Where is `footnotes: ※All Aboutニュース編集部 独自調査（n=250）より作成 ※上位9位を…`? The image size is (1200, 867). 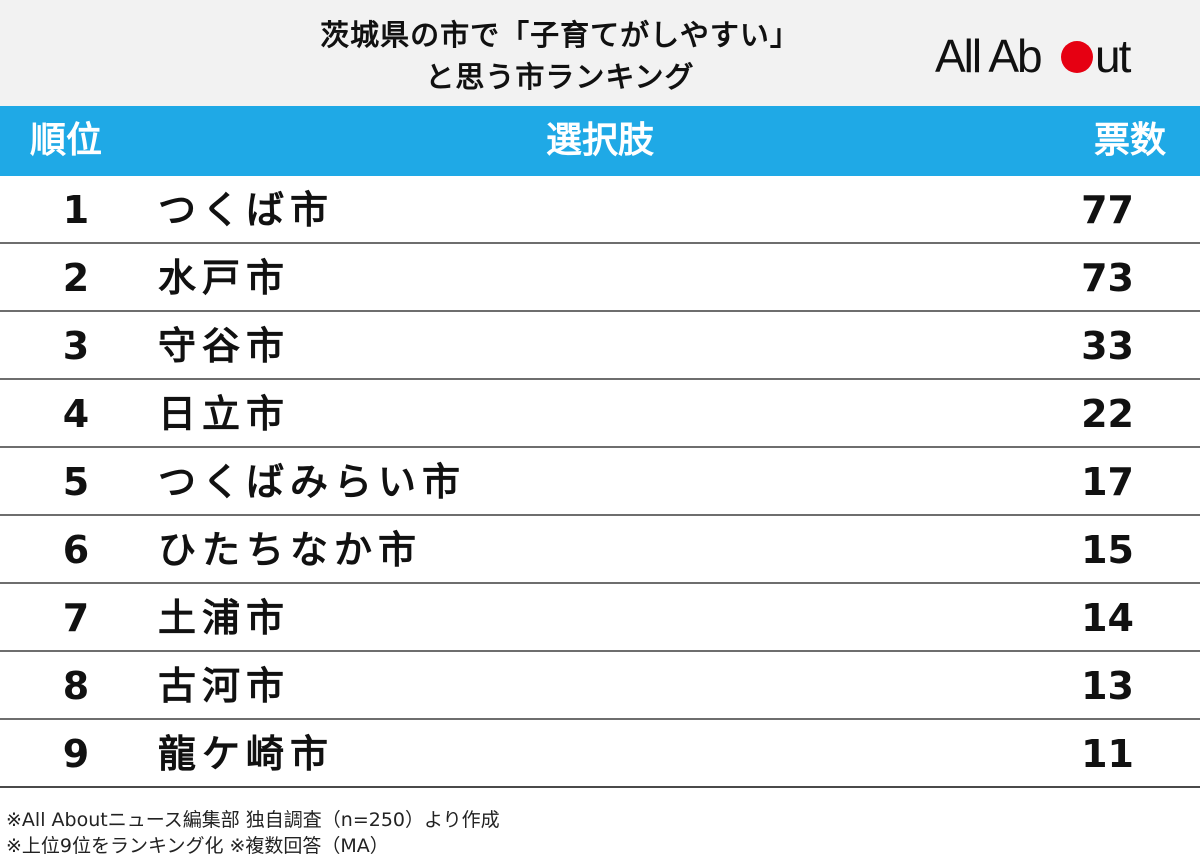
footnotes: ※All Aboutニュース編集部 独自調査（n=250）より作成 ※上位9位を… is located at coordinates (253, 833).